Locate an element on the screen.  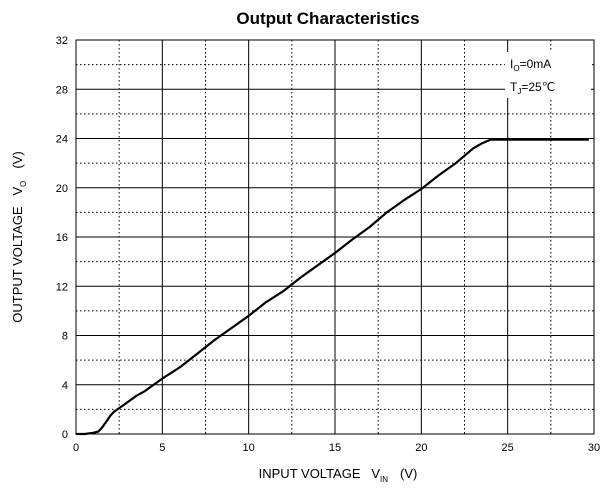
y-tick-label: 4 is located at coordinates (65, 386).